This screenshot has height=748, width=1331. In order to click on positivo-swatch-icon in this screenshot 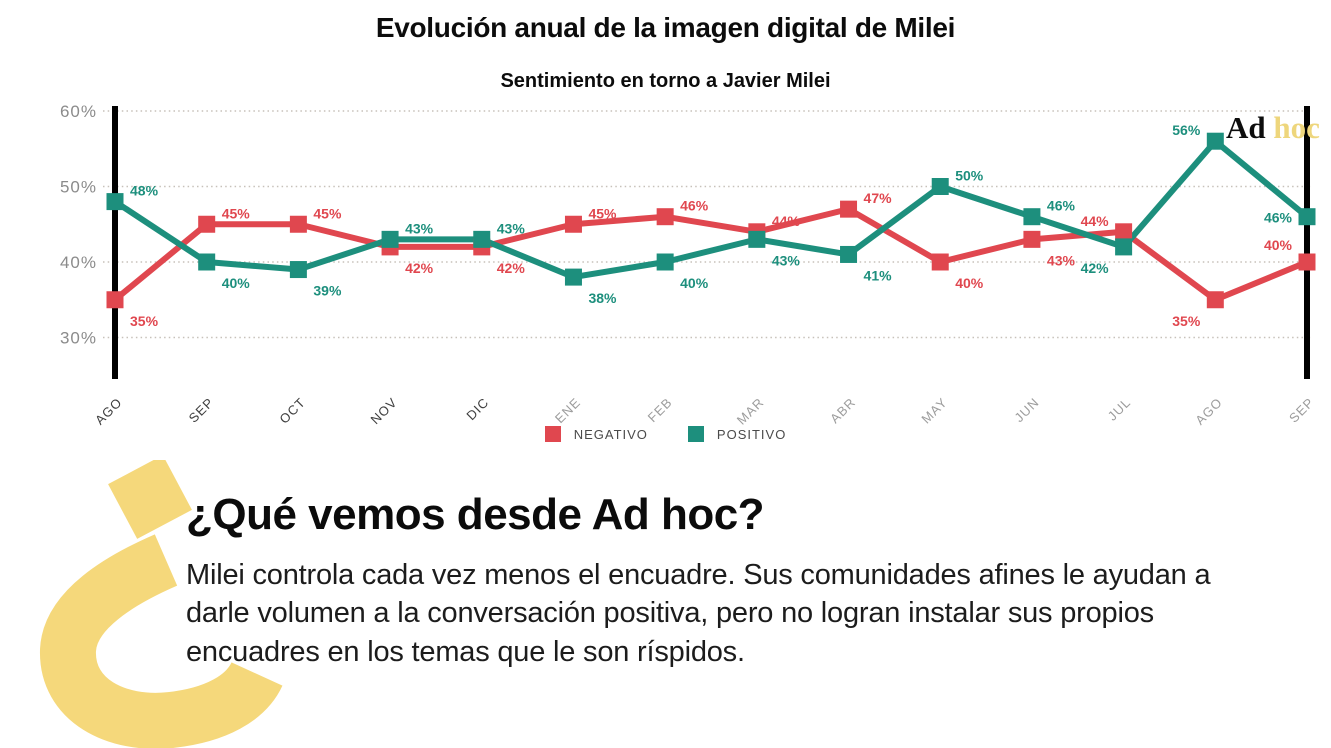, I will do `click(695, 434)`.